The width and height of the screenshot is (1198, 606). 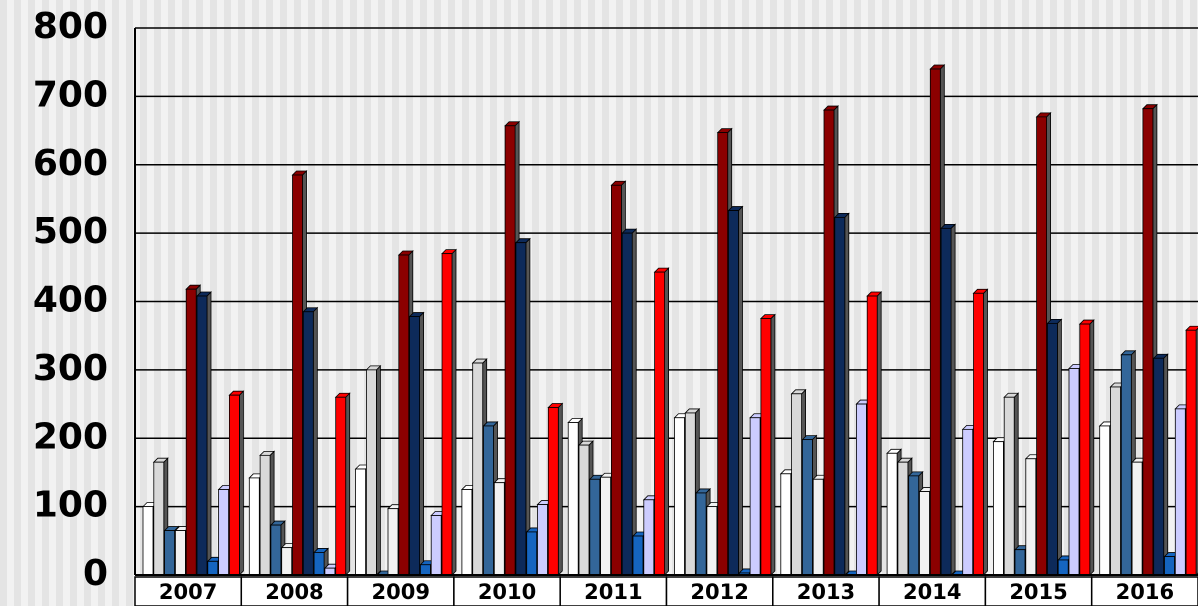 I want to click on x-tick-label: 2007, so click(x=188, y=592).